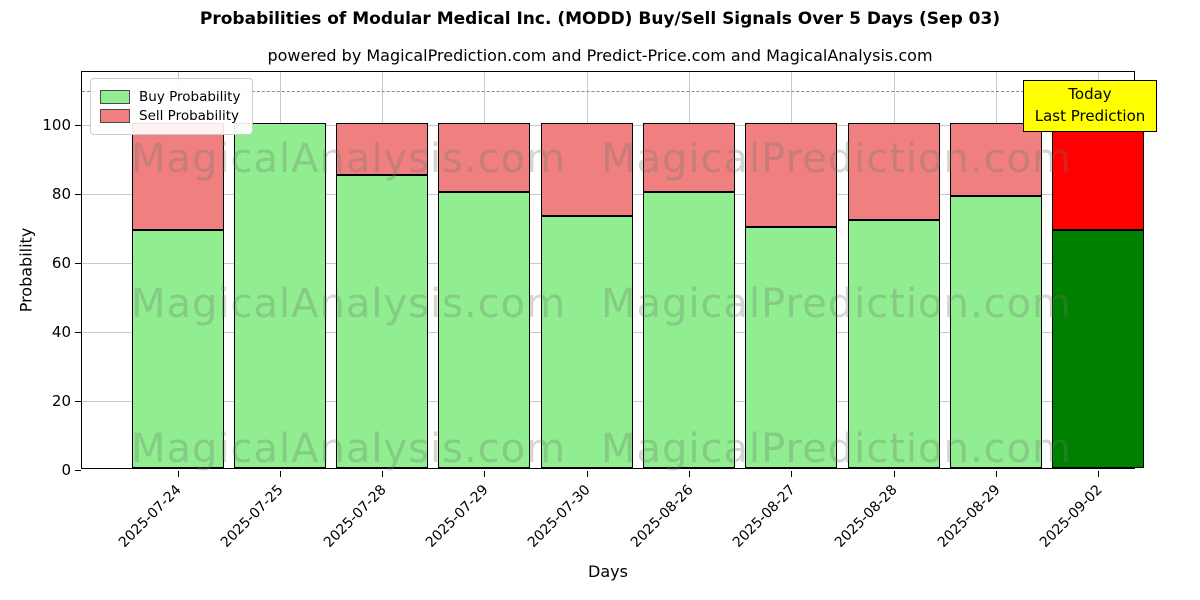  What do you see at coordinates (1071, 516) in the screenshot?
I see `x-tick-label: 2025-09-02` at bounding box center [1071, 516].